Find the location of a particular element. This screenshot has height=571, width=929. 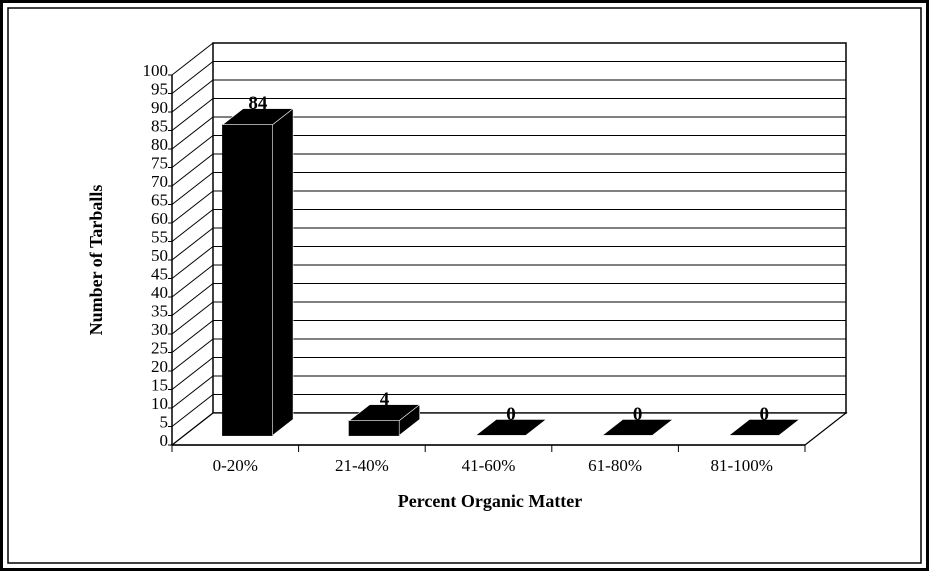

y-tick-label: 80 is located at coordinates (159, 144).